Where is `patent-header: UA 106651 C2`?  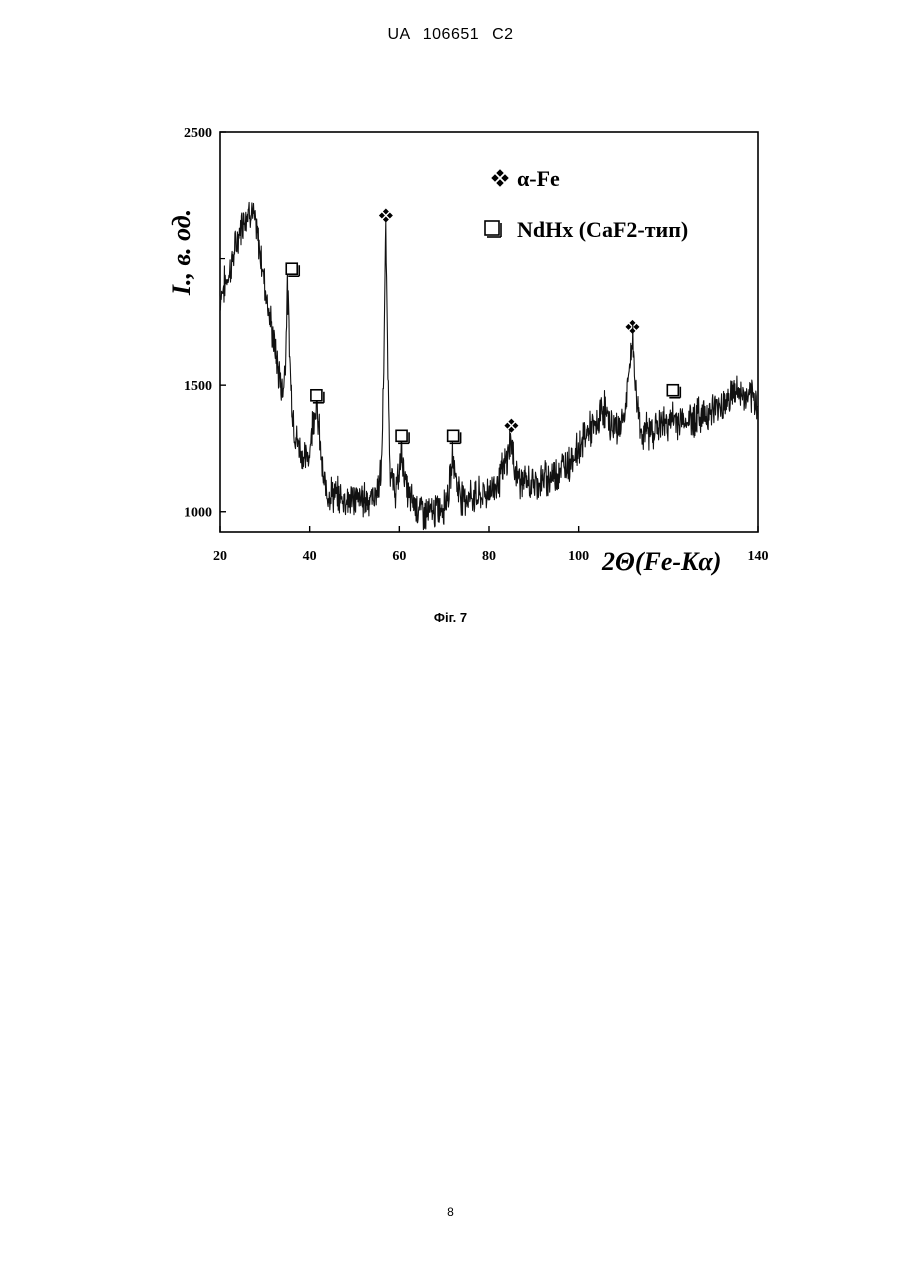 patent-header: UA 106651 C2 is located at coordinates (450, 35).